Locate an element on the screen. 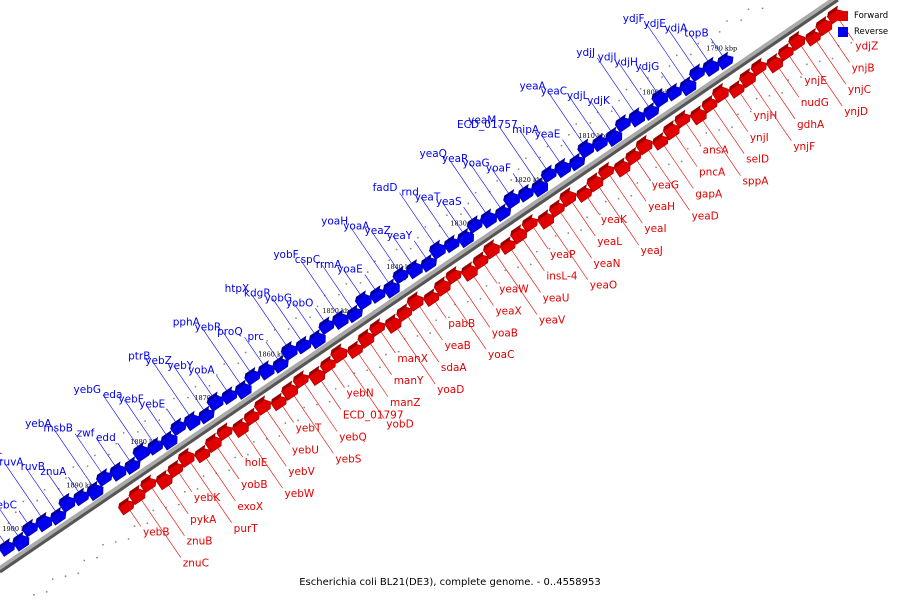 This screenshot has height=600, width=900. gene-label: yebS is located at coordinates (348, 459).